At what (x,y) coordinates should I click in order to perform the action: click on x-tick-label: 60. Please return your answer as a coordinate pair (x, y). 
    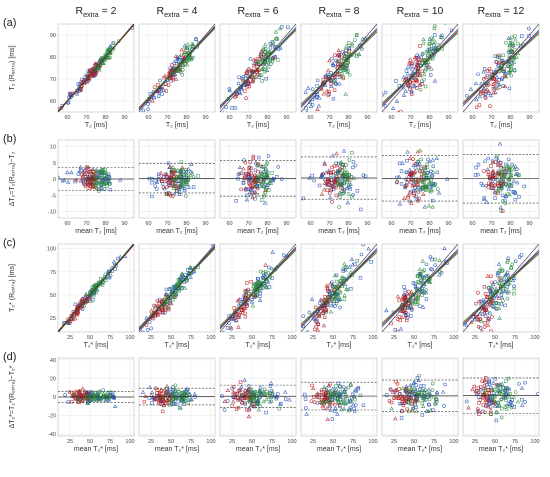
    Looking at the image, I should click on (229, 224).